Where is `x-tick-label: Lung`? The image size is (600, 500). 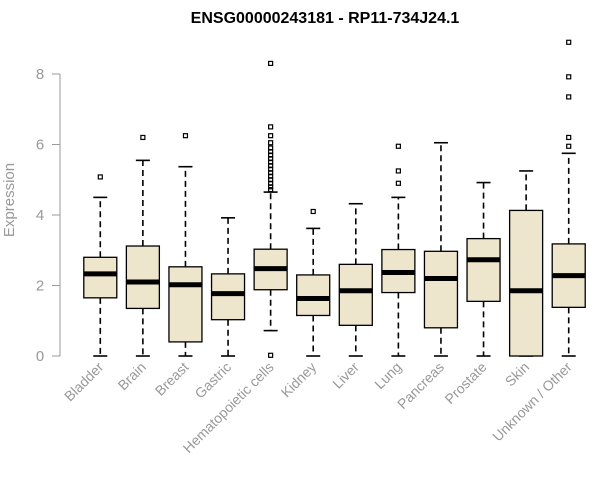
x-tick-label: Lung is located at coordinates (387, 375).